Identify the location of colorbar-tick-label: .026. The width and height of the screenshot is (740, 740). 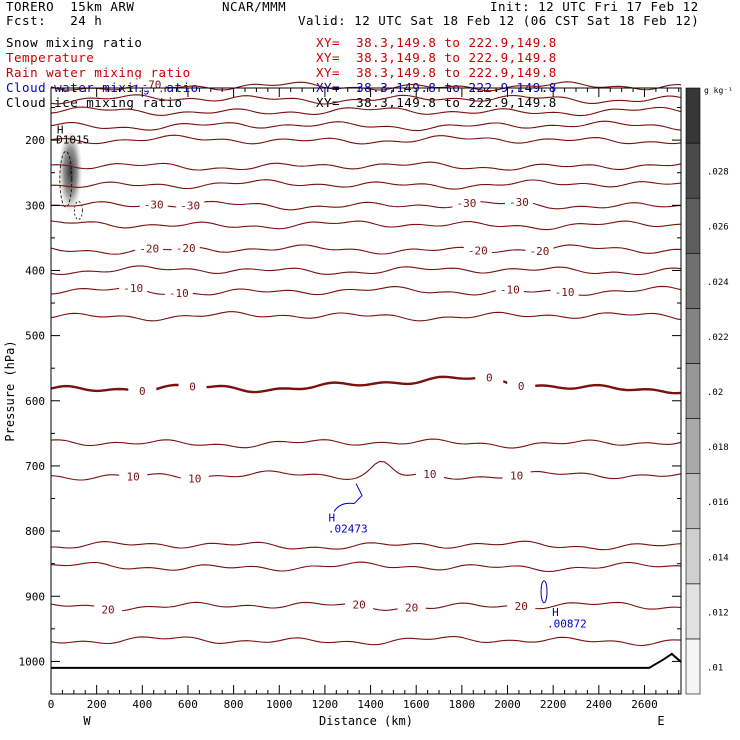
(718, 228).